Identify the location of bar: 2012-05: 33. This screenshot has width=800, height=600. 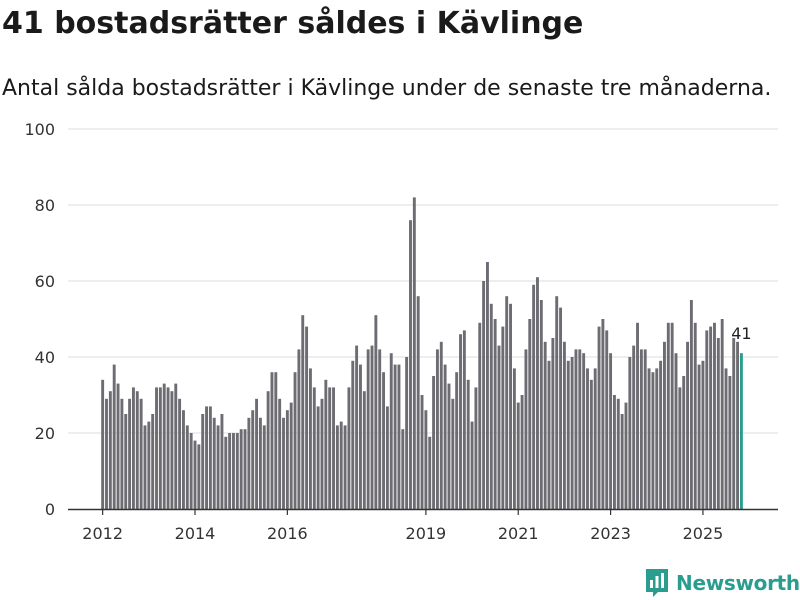
(118, 446).